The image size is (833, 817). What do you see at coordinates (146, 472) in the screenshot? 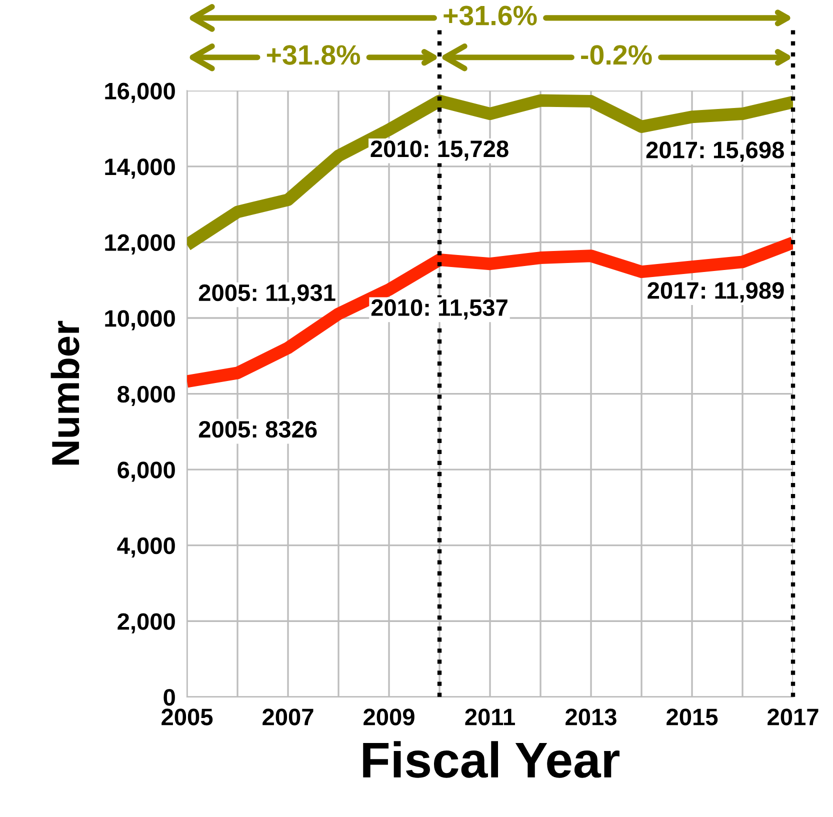
I see `y-tick-label: 6,000` at bounding box center [146, 472].